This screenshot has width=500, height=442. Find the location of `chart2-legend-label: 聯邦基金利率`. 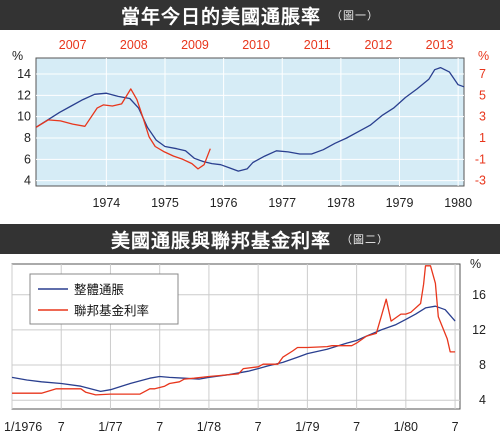

chart2-legend-label: 聯邦基金利率 is located at coordinates (111, 310).